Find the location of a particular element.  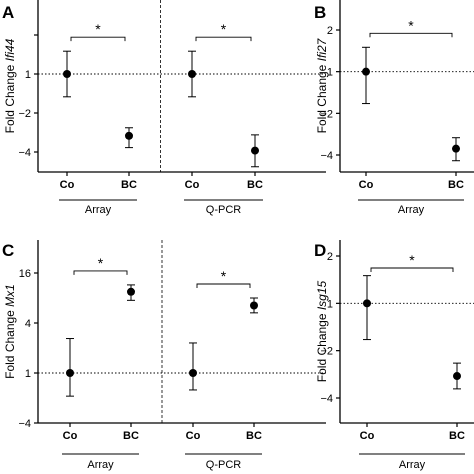

category-label-b-0-1: BC is located at coordinates (456, 185).